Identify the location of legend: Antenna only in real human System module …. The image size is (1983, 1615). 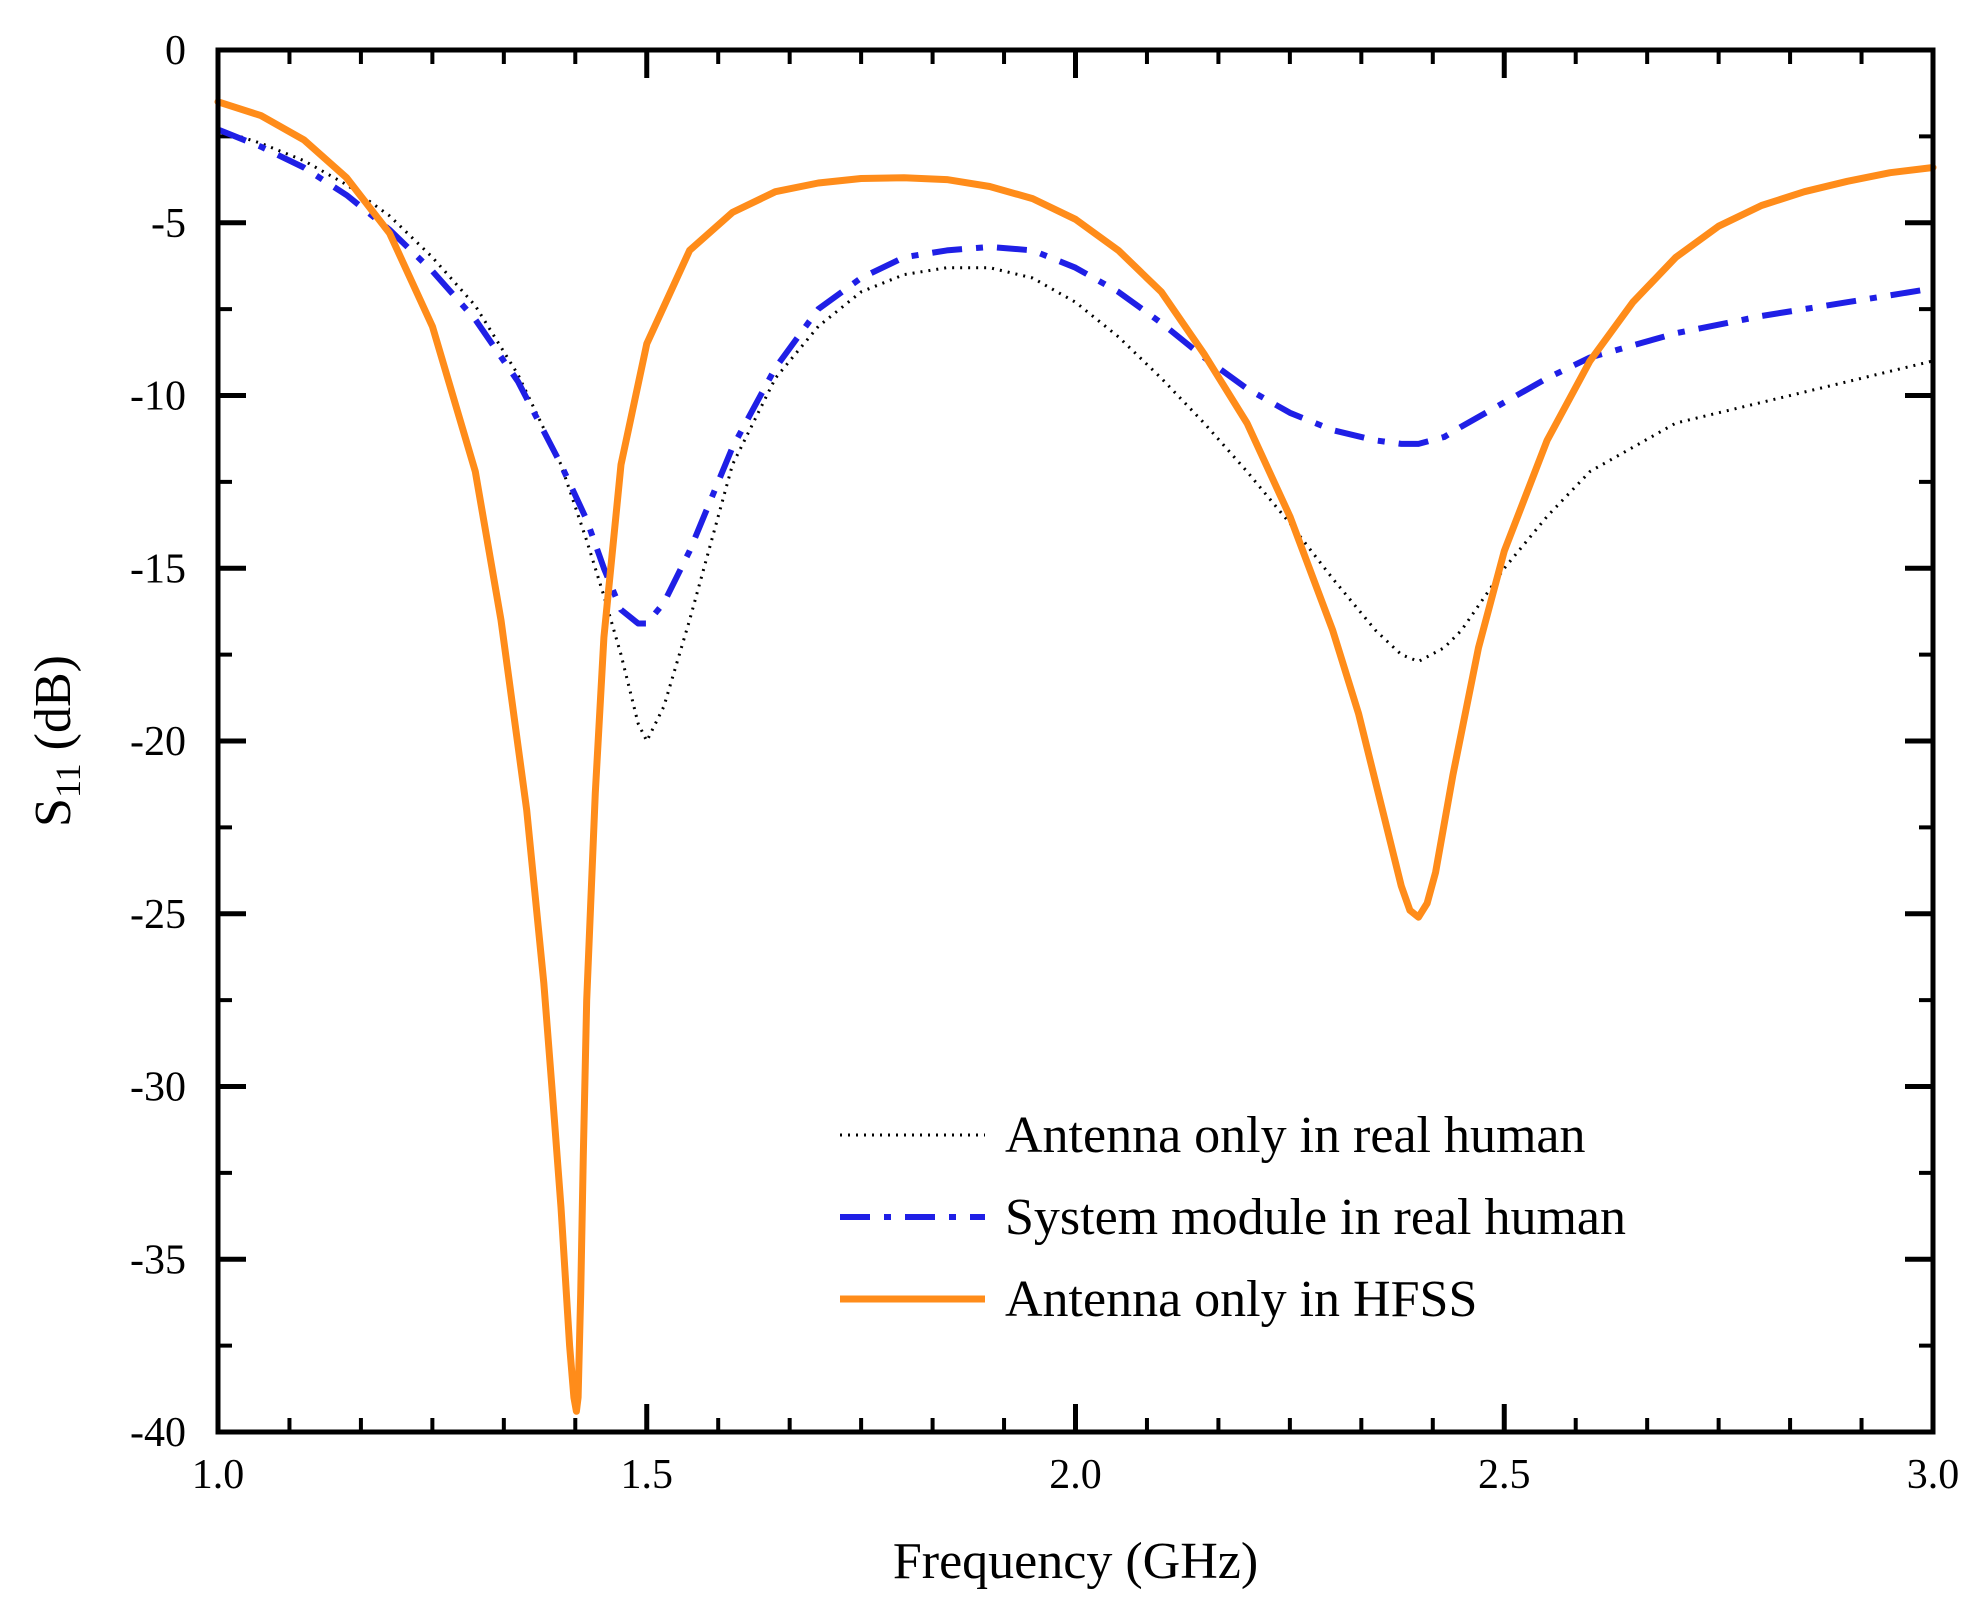
(1233, 1217).